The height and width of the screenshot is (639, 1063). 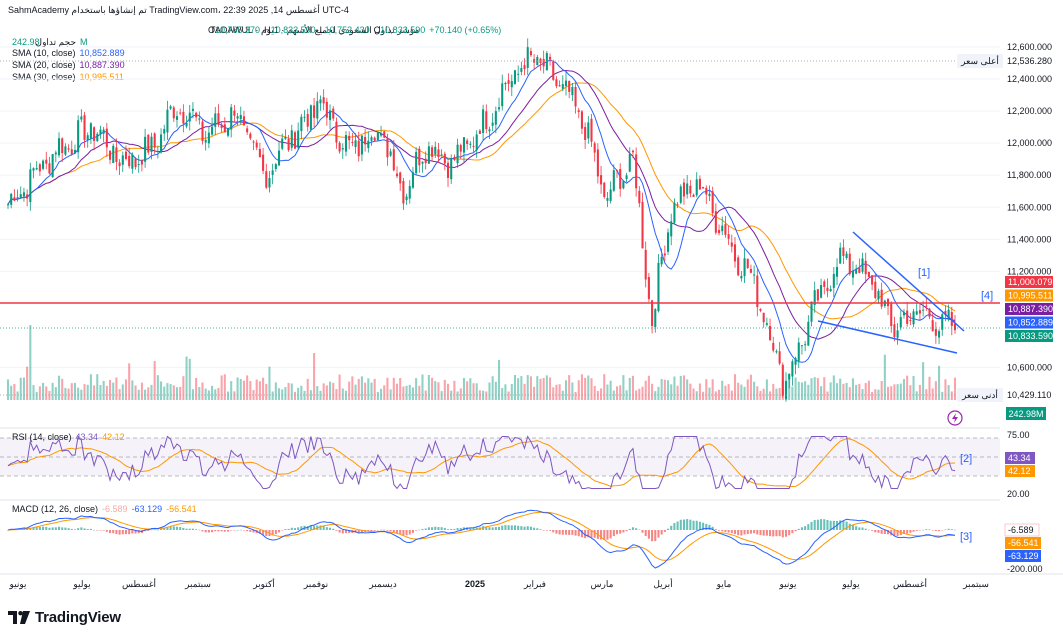 I want to click on macd-badges: -6.589 -56.541 -63.129, so click(x=1022, y=542).